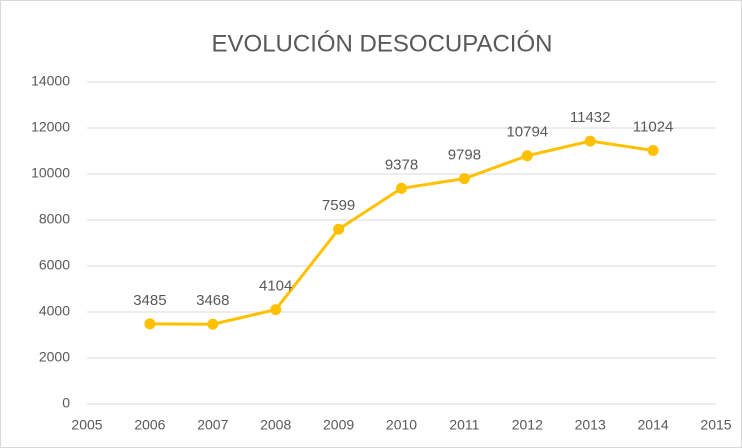 The image size is (742, 448). What do you see at coordinates (715, 425) in the screenshot?
I see `x-tick-label: 2015` at bounding box center [715, 425].